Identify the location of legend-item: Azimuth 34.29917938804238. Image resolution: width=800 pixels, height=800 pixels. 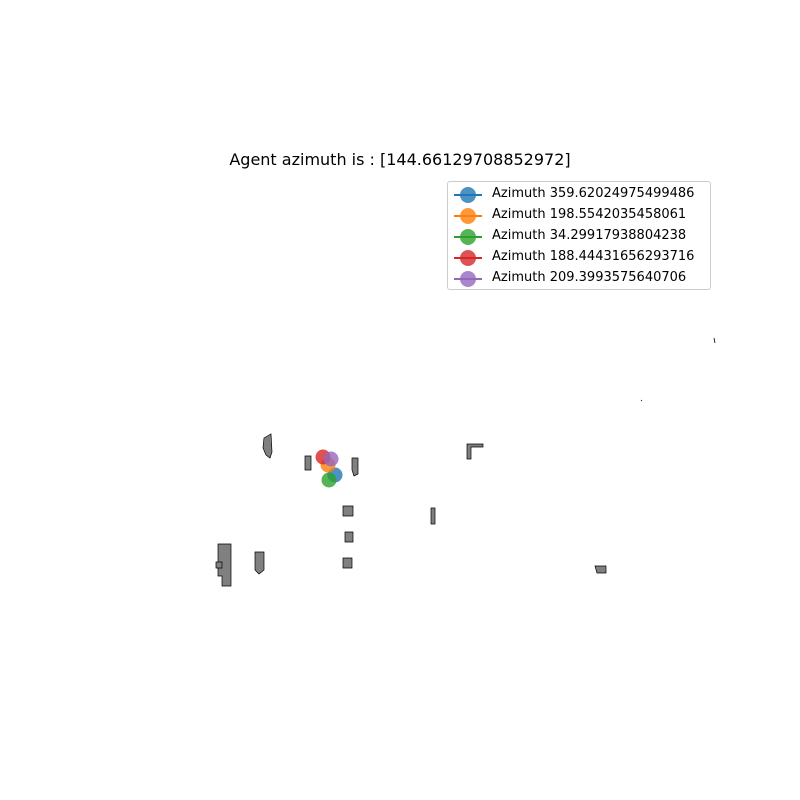
(579, 236).